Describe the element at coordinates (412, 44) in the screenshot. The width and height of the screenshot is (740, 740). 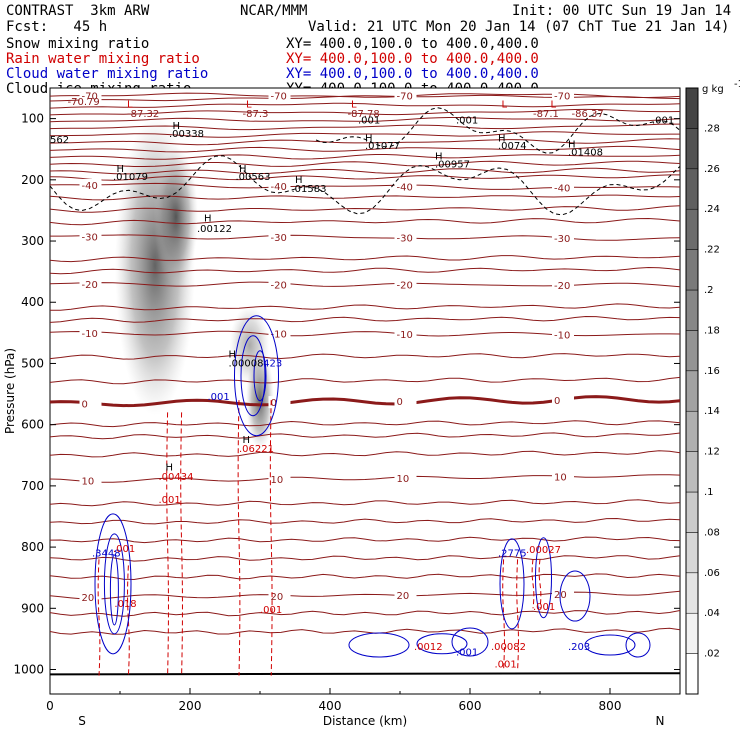
I see `field-xy-snow: XY= 400.0,100.0 to 400.0,400.0` at that location.